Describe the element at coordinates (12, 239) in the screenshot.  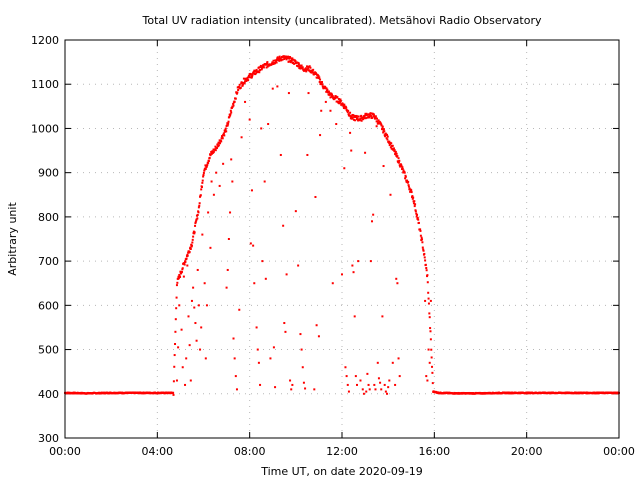
I see `y-axis-label: Arbitrary unit` at that location.